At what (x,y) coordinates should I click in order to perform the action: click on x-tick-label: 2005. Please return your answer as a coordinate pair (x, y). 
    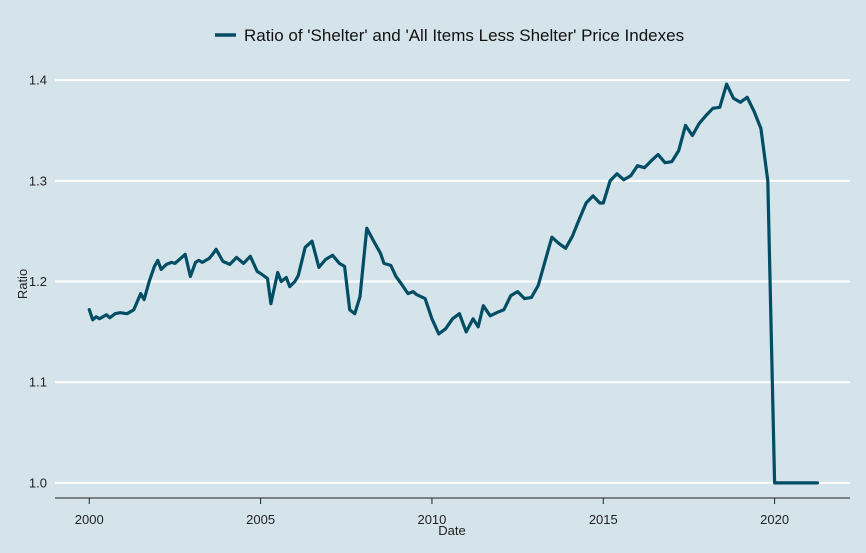
    Looking at the image, I should click on (260, 519).